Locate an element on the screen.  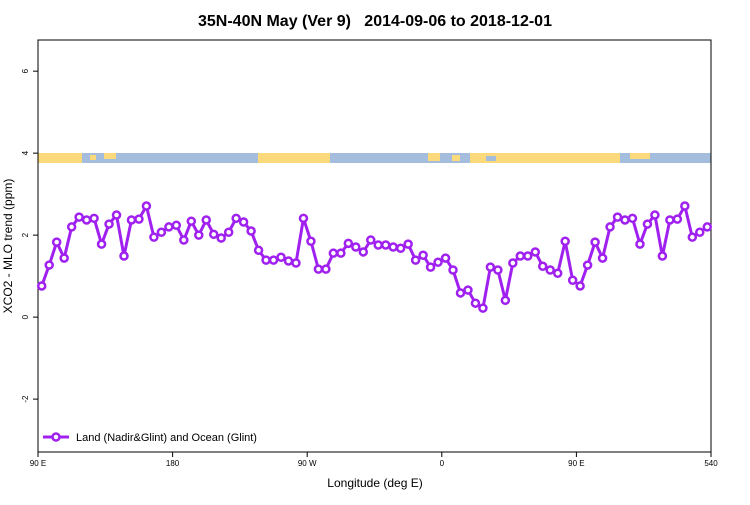
y-tick-label: -2 is located at coordinates (25, 399).